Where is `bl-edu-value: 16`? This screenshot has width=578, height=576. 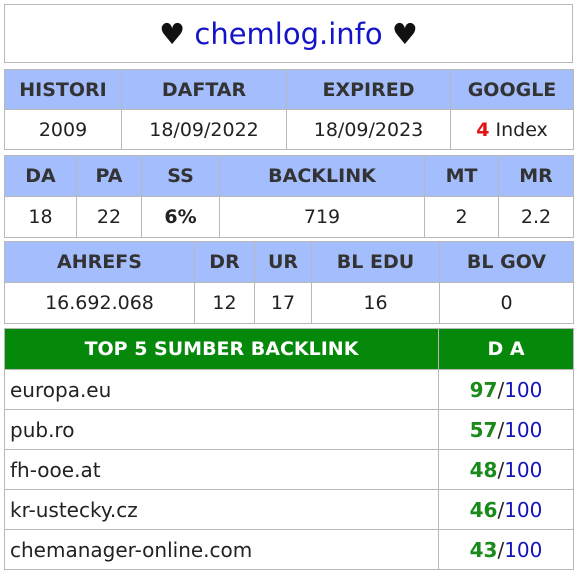
bl-edu-value: 16 is located at coordinates (375, 303).